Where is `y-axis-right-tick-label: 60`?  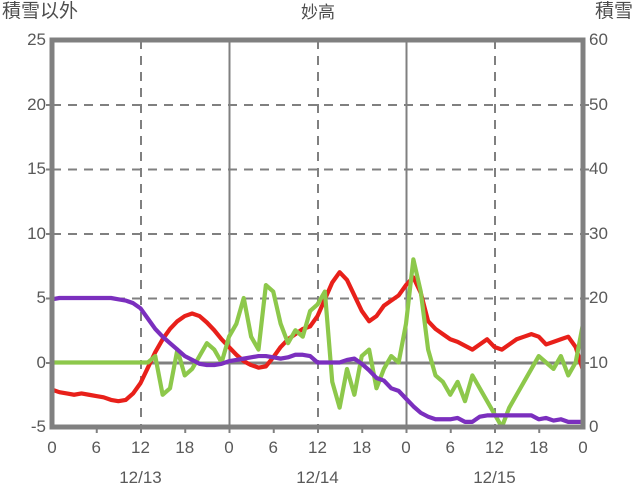
y-axis-right-tick-label: 60 is located at coordinates (598, 39).